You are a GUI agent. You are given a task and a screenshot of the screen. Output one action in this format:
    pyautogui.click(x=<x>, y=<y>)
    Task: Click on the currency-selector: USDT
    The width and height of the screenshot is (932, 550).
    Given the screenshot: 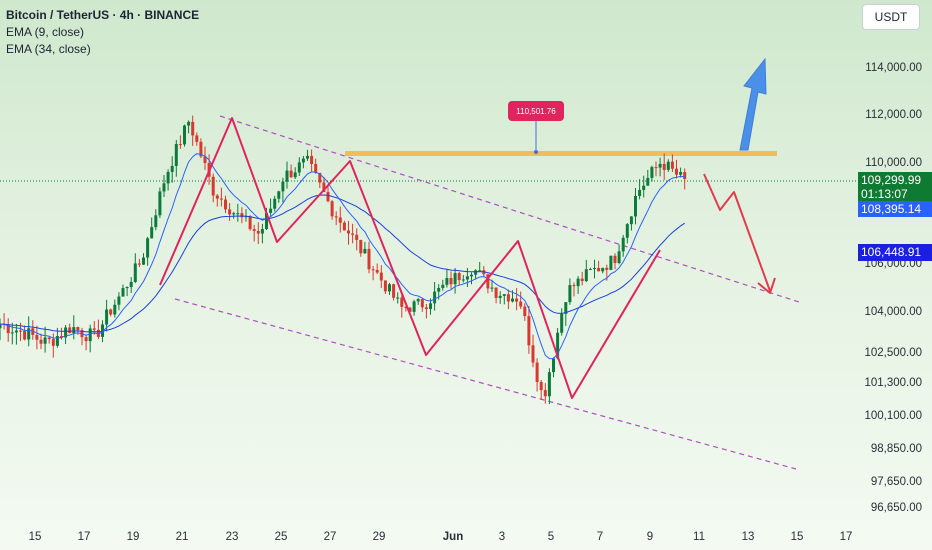 What is the action you would take?
    pyautogui.click(x=891, y=17)
    